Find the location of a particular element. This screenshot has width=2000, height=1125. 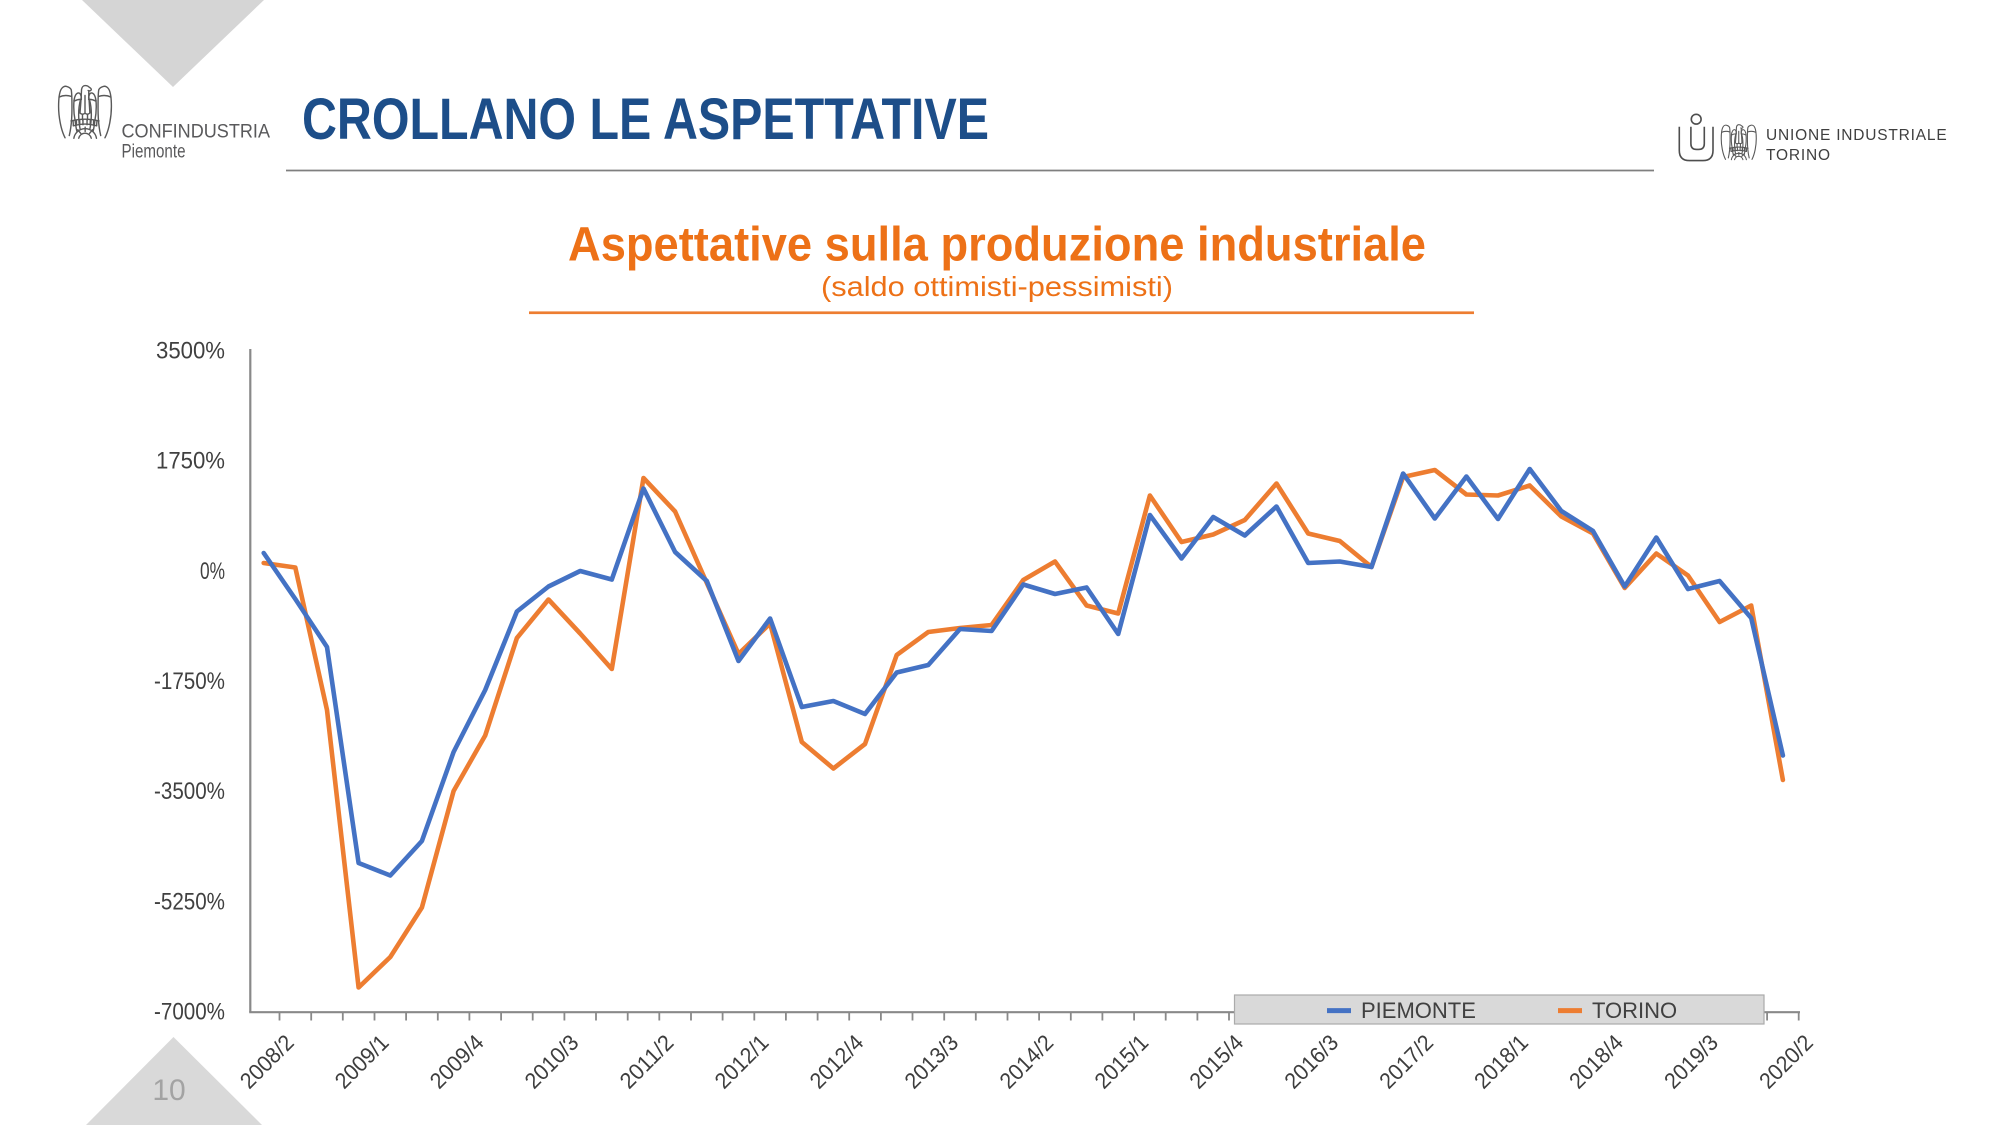

svg-text: CONFINDUSTRIA is located at coordinates (196, 132).